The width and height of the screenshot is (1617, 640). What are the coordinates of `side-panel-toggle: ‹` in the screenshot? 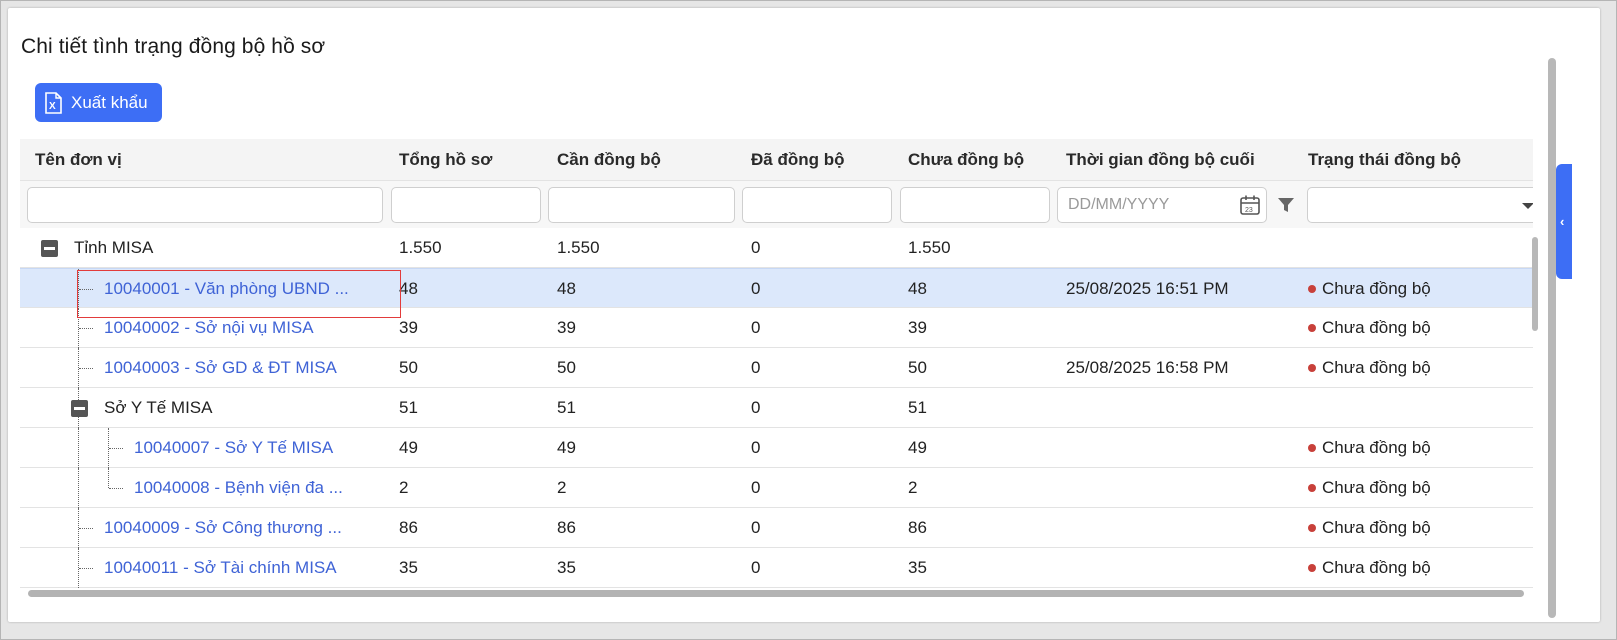 It's located at (1564, 221).